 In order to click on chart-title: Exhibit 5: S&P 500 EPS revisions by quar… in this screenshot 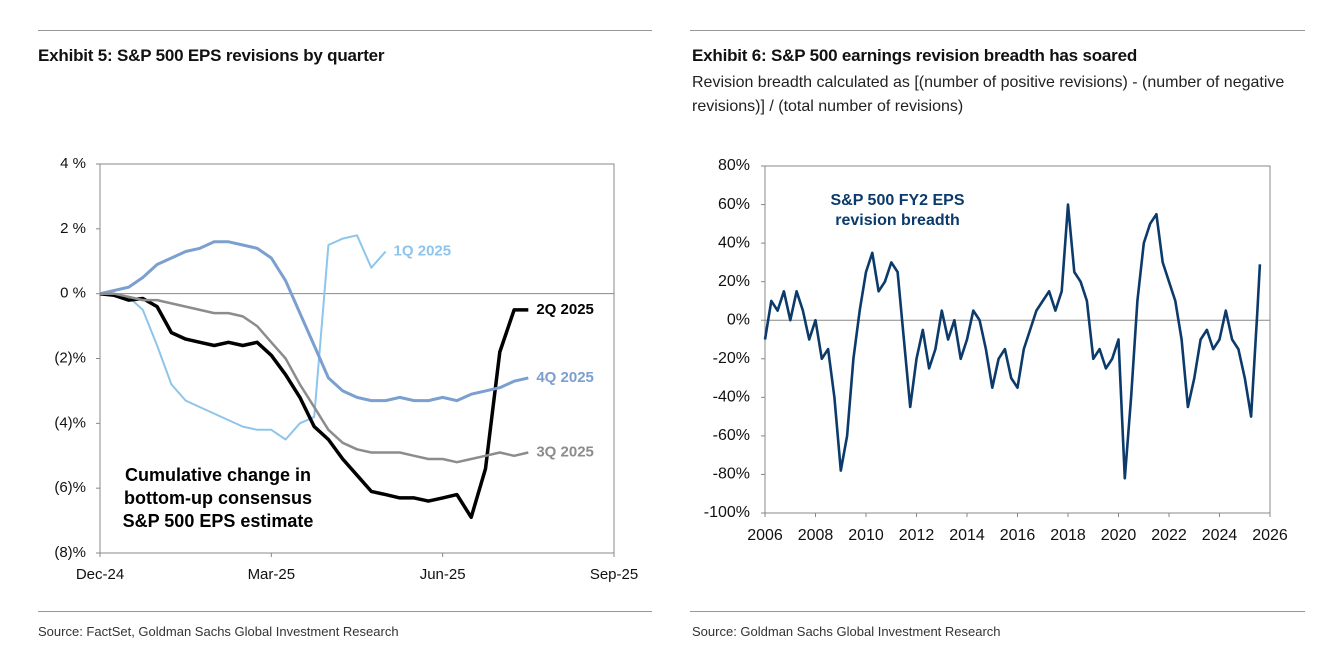, I will do `click(211, 55)`.